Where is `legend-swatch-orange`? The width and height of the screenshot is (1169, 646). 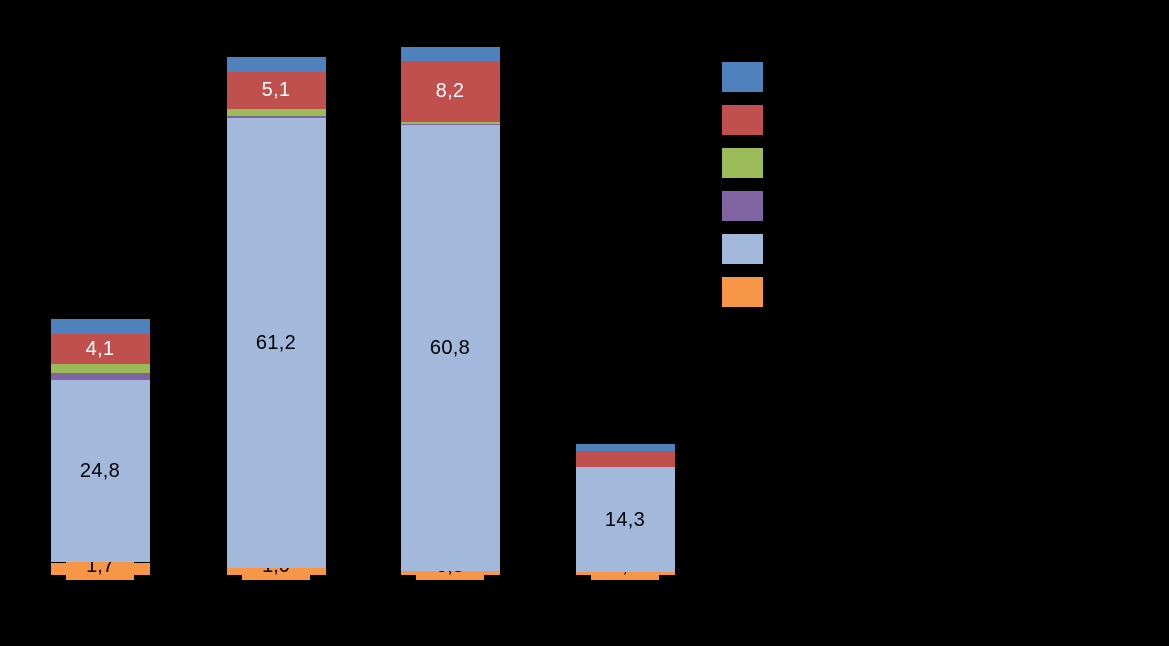
legend-swatch-orange is located at coordinates (742, 292).